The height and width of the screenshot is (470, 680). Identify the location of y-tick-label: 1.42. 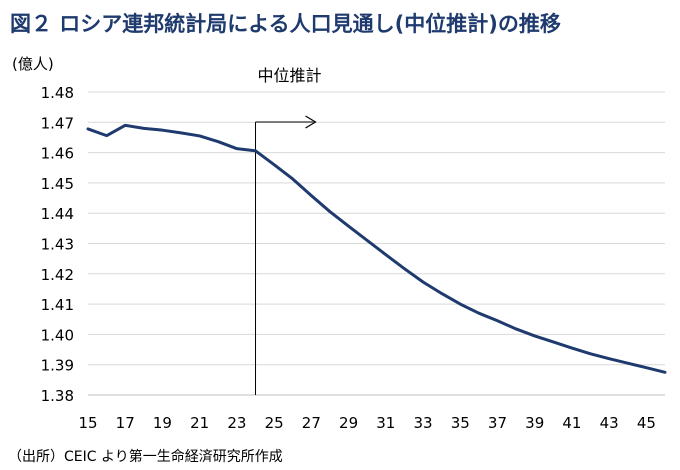
(57, 275).